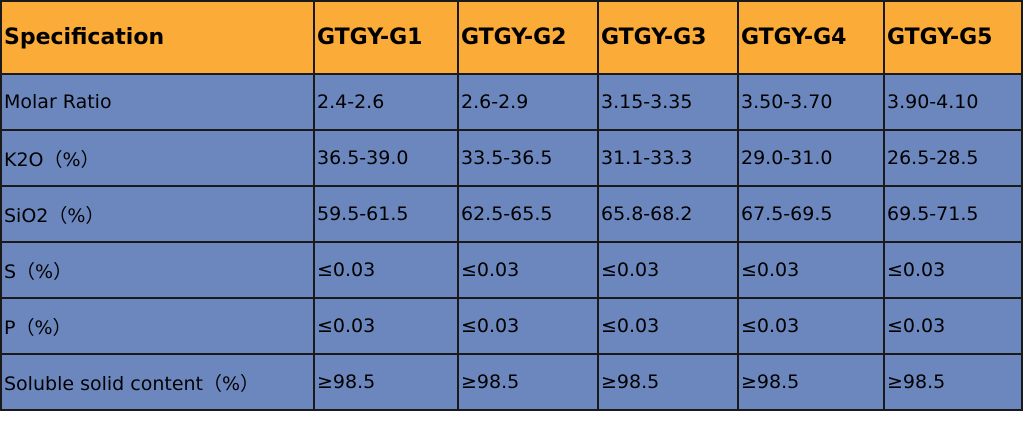 Image resolution: width=1024 pixels, height=428 pixels. Describe the element at coordinates (157, 158) in the screenshot. I see `row-label: K2O（%）` at that location.